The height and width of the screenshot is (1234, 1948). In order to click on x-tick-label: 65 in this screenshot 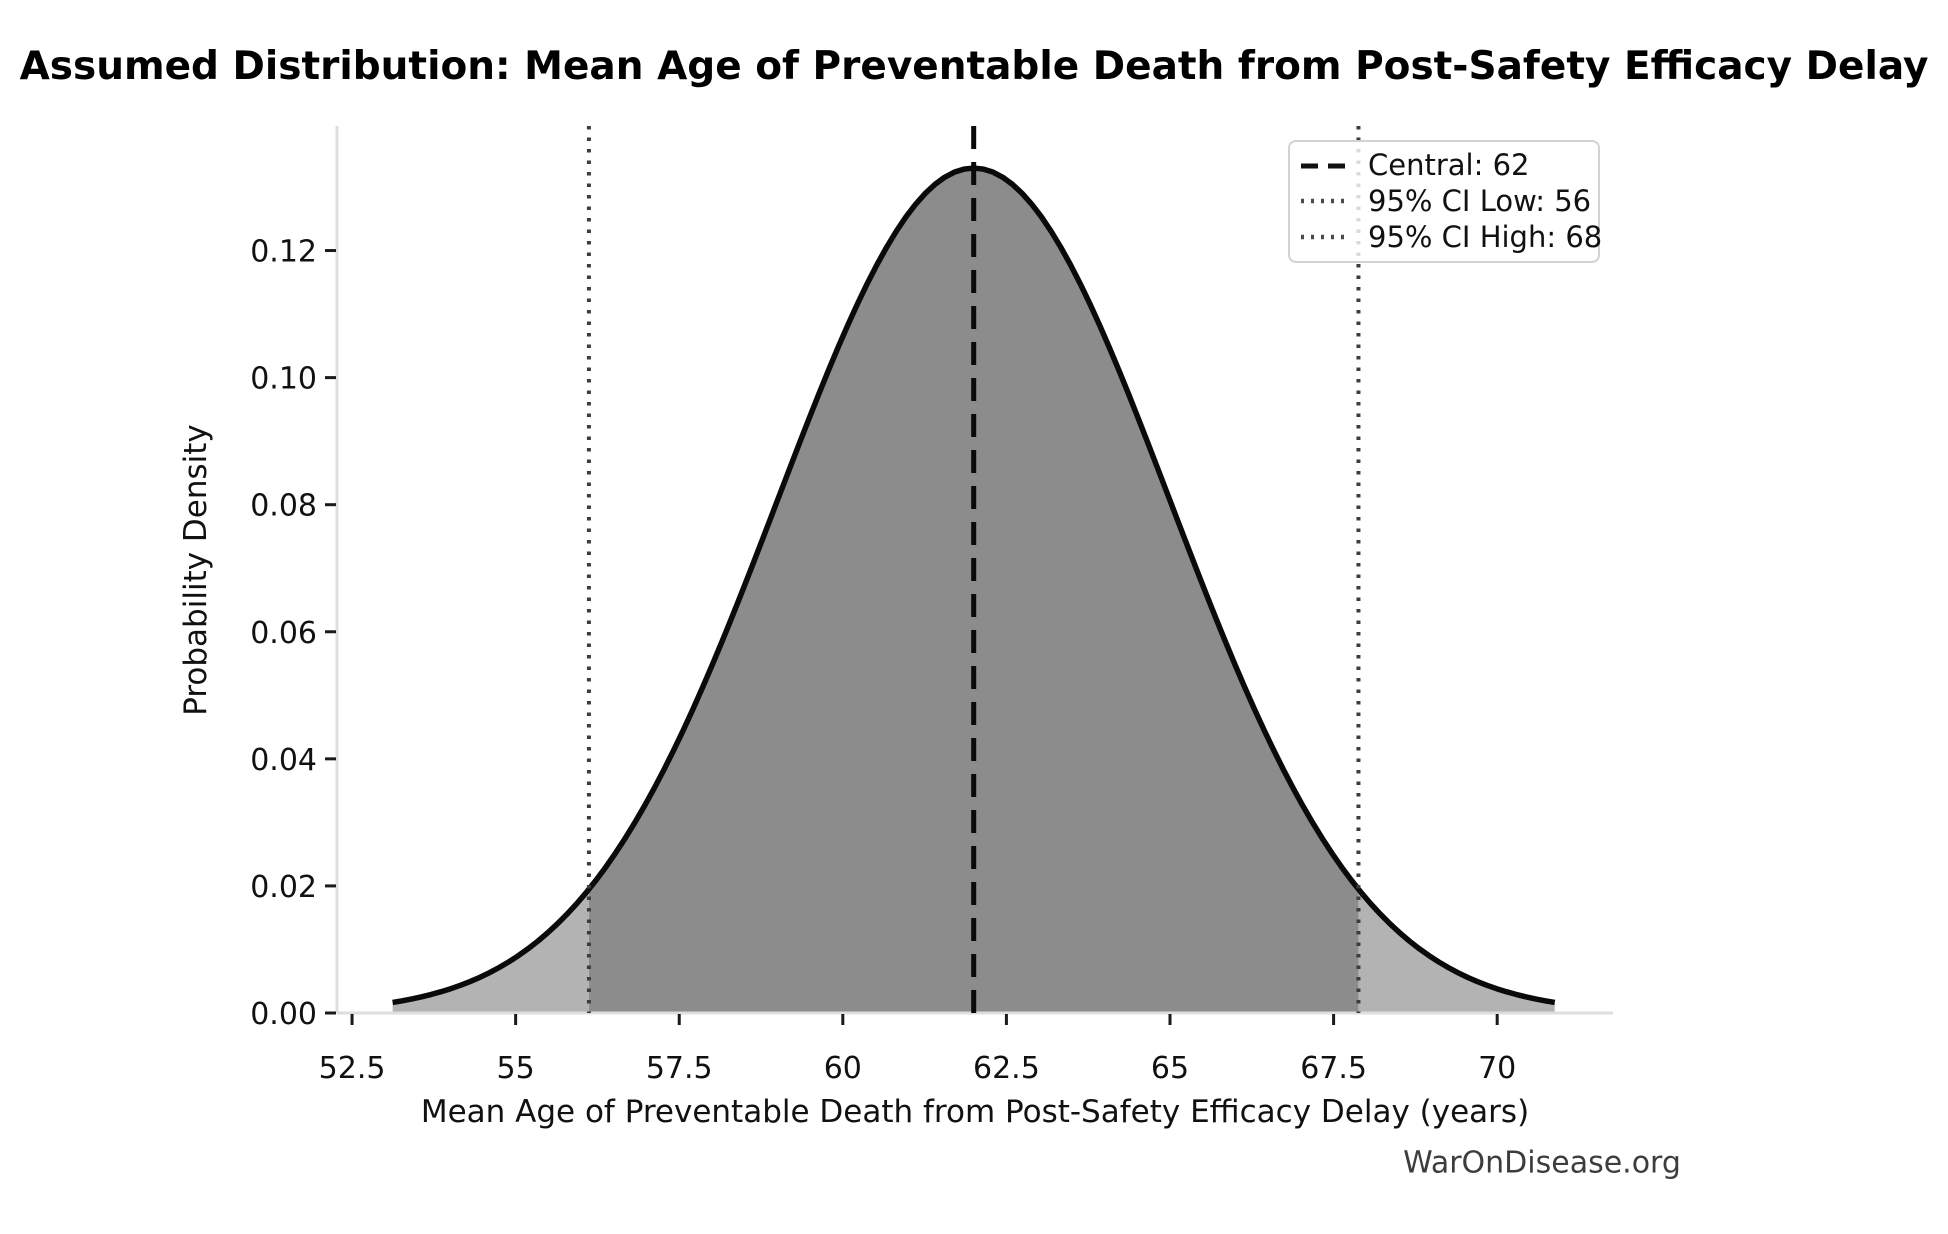, I will do `click(1170, 1068)`.